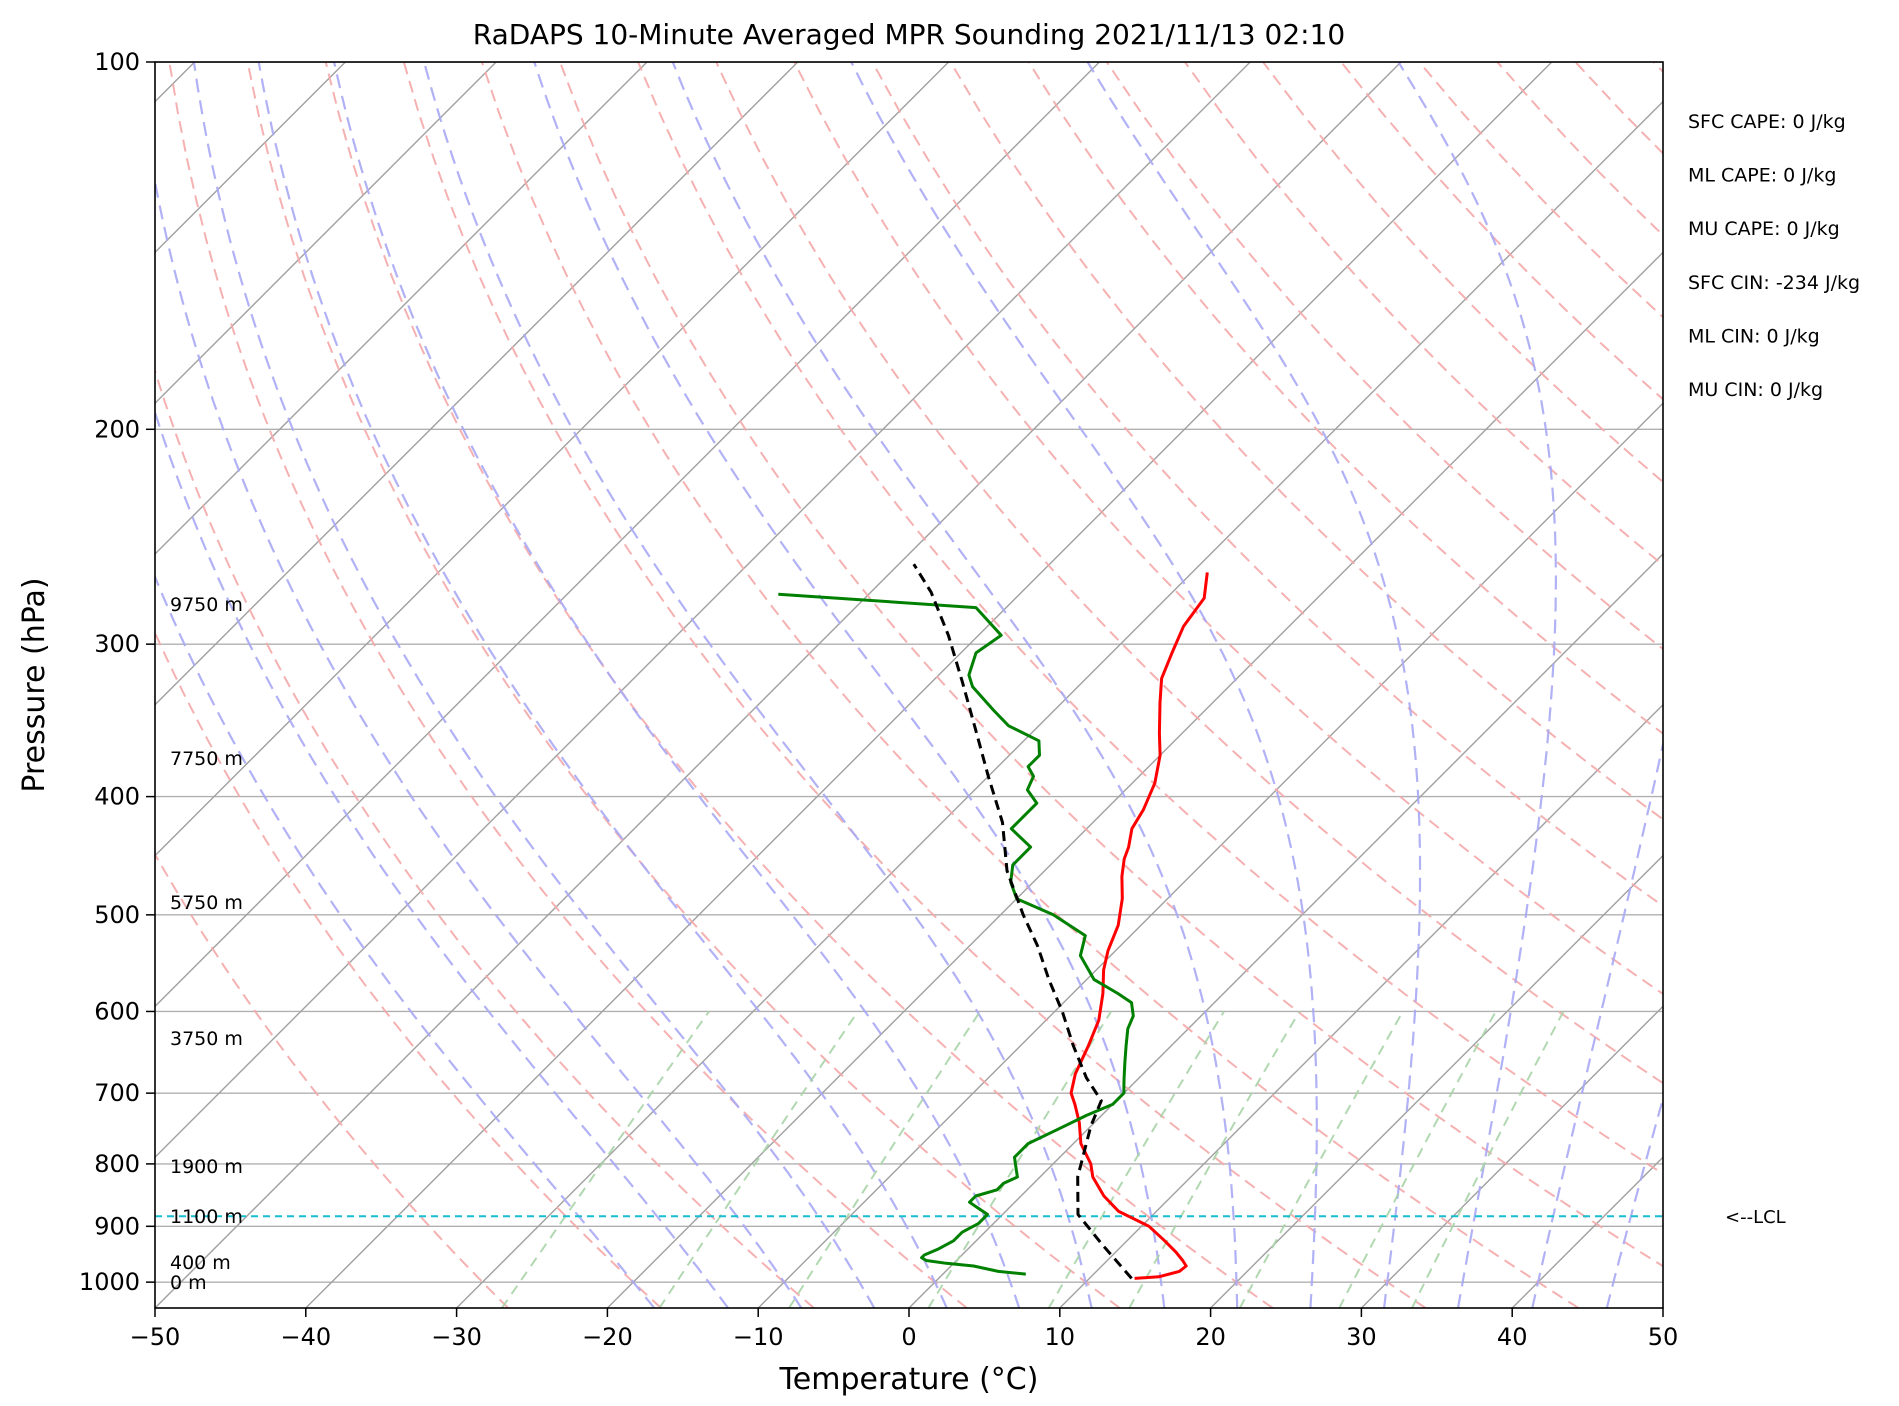 The width and height of the screenshot is (1899, 1406). Describe the element at coordinates (117, 429) in the screenshot. I see `y-tick-label: 200` at that location.